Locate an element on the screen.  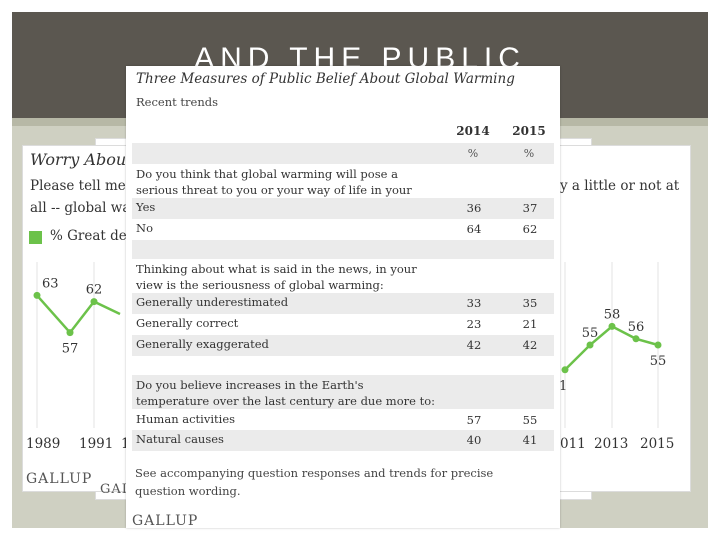
column-header-2015: 2015 is located at coordinates (529, 131).